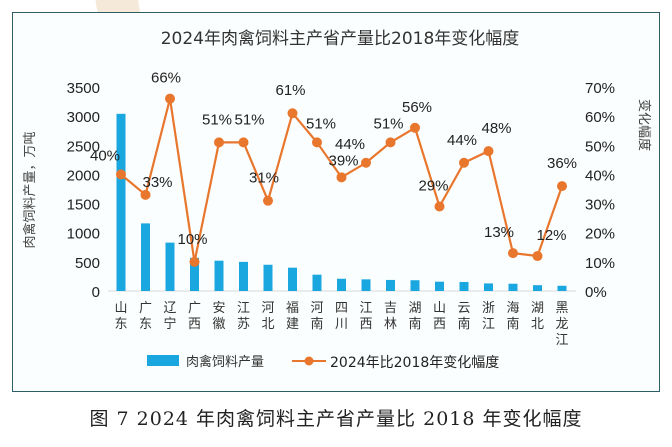 The width and height of the screenshot is (672, 447). What do you see at coordinates (439, 206) in the screenshot?
I see `line-marker-山西` at bounding box center [439, 206].